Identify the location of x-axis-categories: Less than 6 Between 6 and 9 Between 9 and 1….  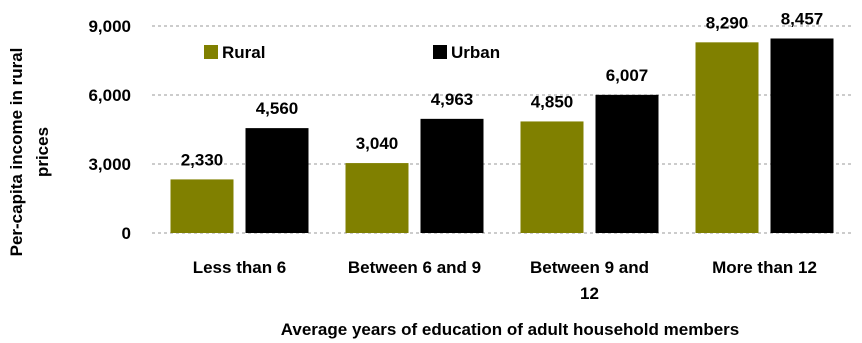
(505, 280).